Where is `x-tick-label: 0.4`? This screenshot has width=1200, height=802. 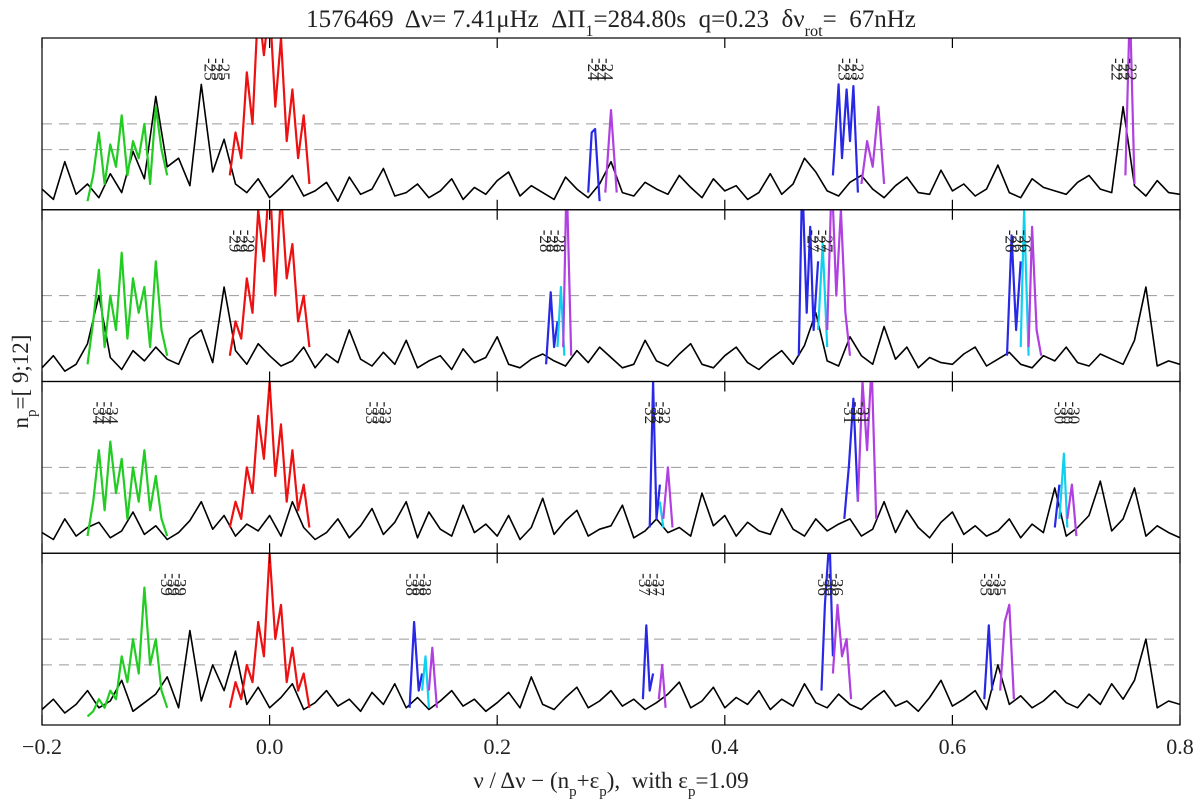
x-tick-label: 0.4 is located at coordinates (725, 746).